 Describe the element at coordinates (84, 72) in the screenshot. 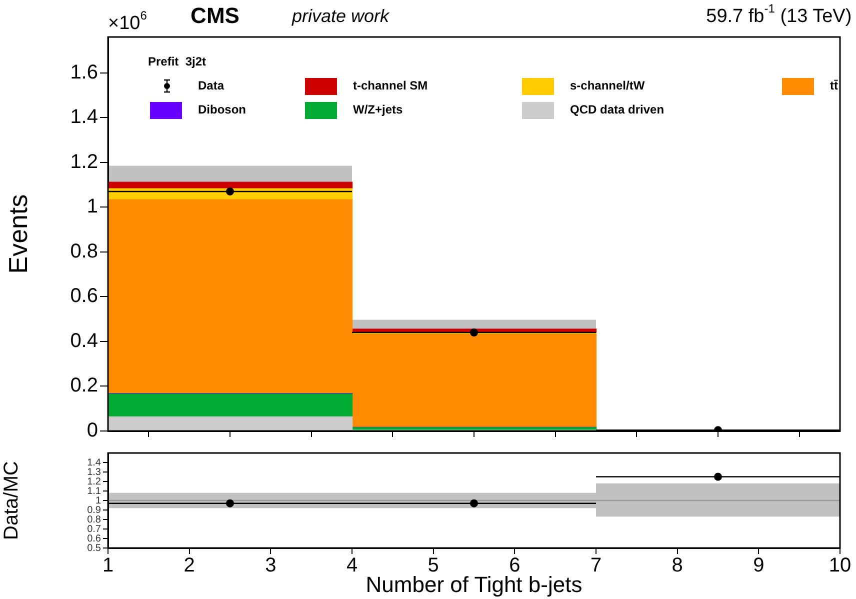

I see `y-tick-label: 1.6` at that location.